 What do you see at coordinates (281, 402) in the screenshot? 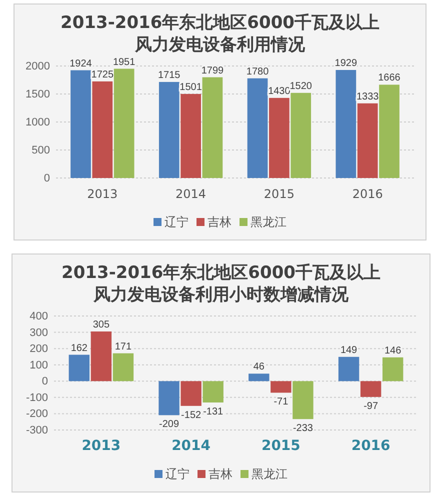
I see `data-label: -71` at bounding box center [281, 402].